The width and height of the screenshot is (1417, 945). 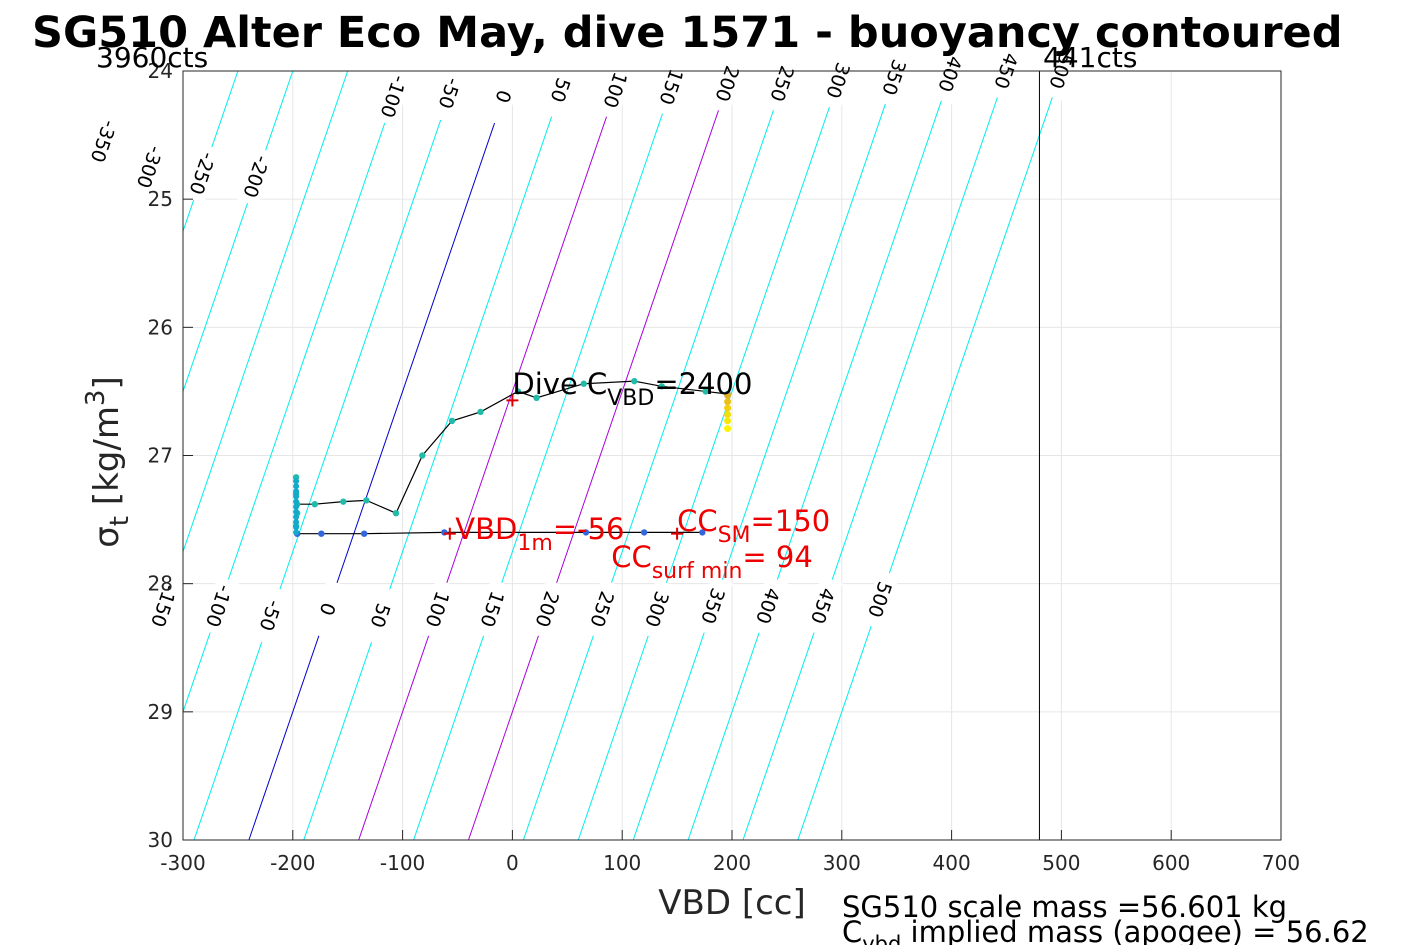 What do you see at coordinates (1171, 863) in the screenshot?
I see `x-tick-label: 600` at bounding box center [1171, 863].